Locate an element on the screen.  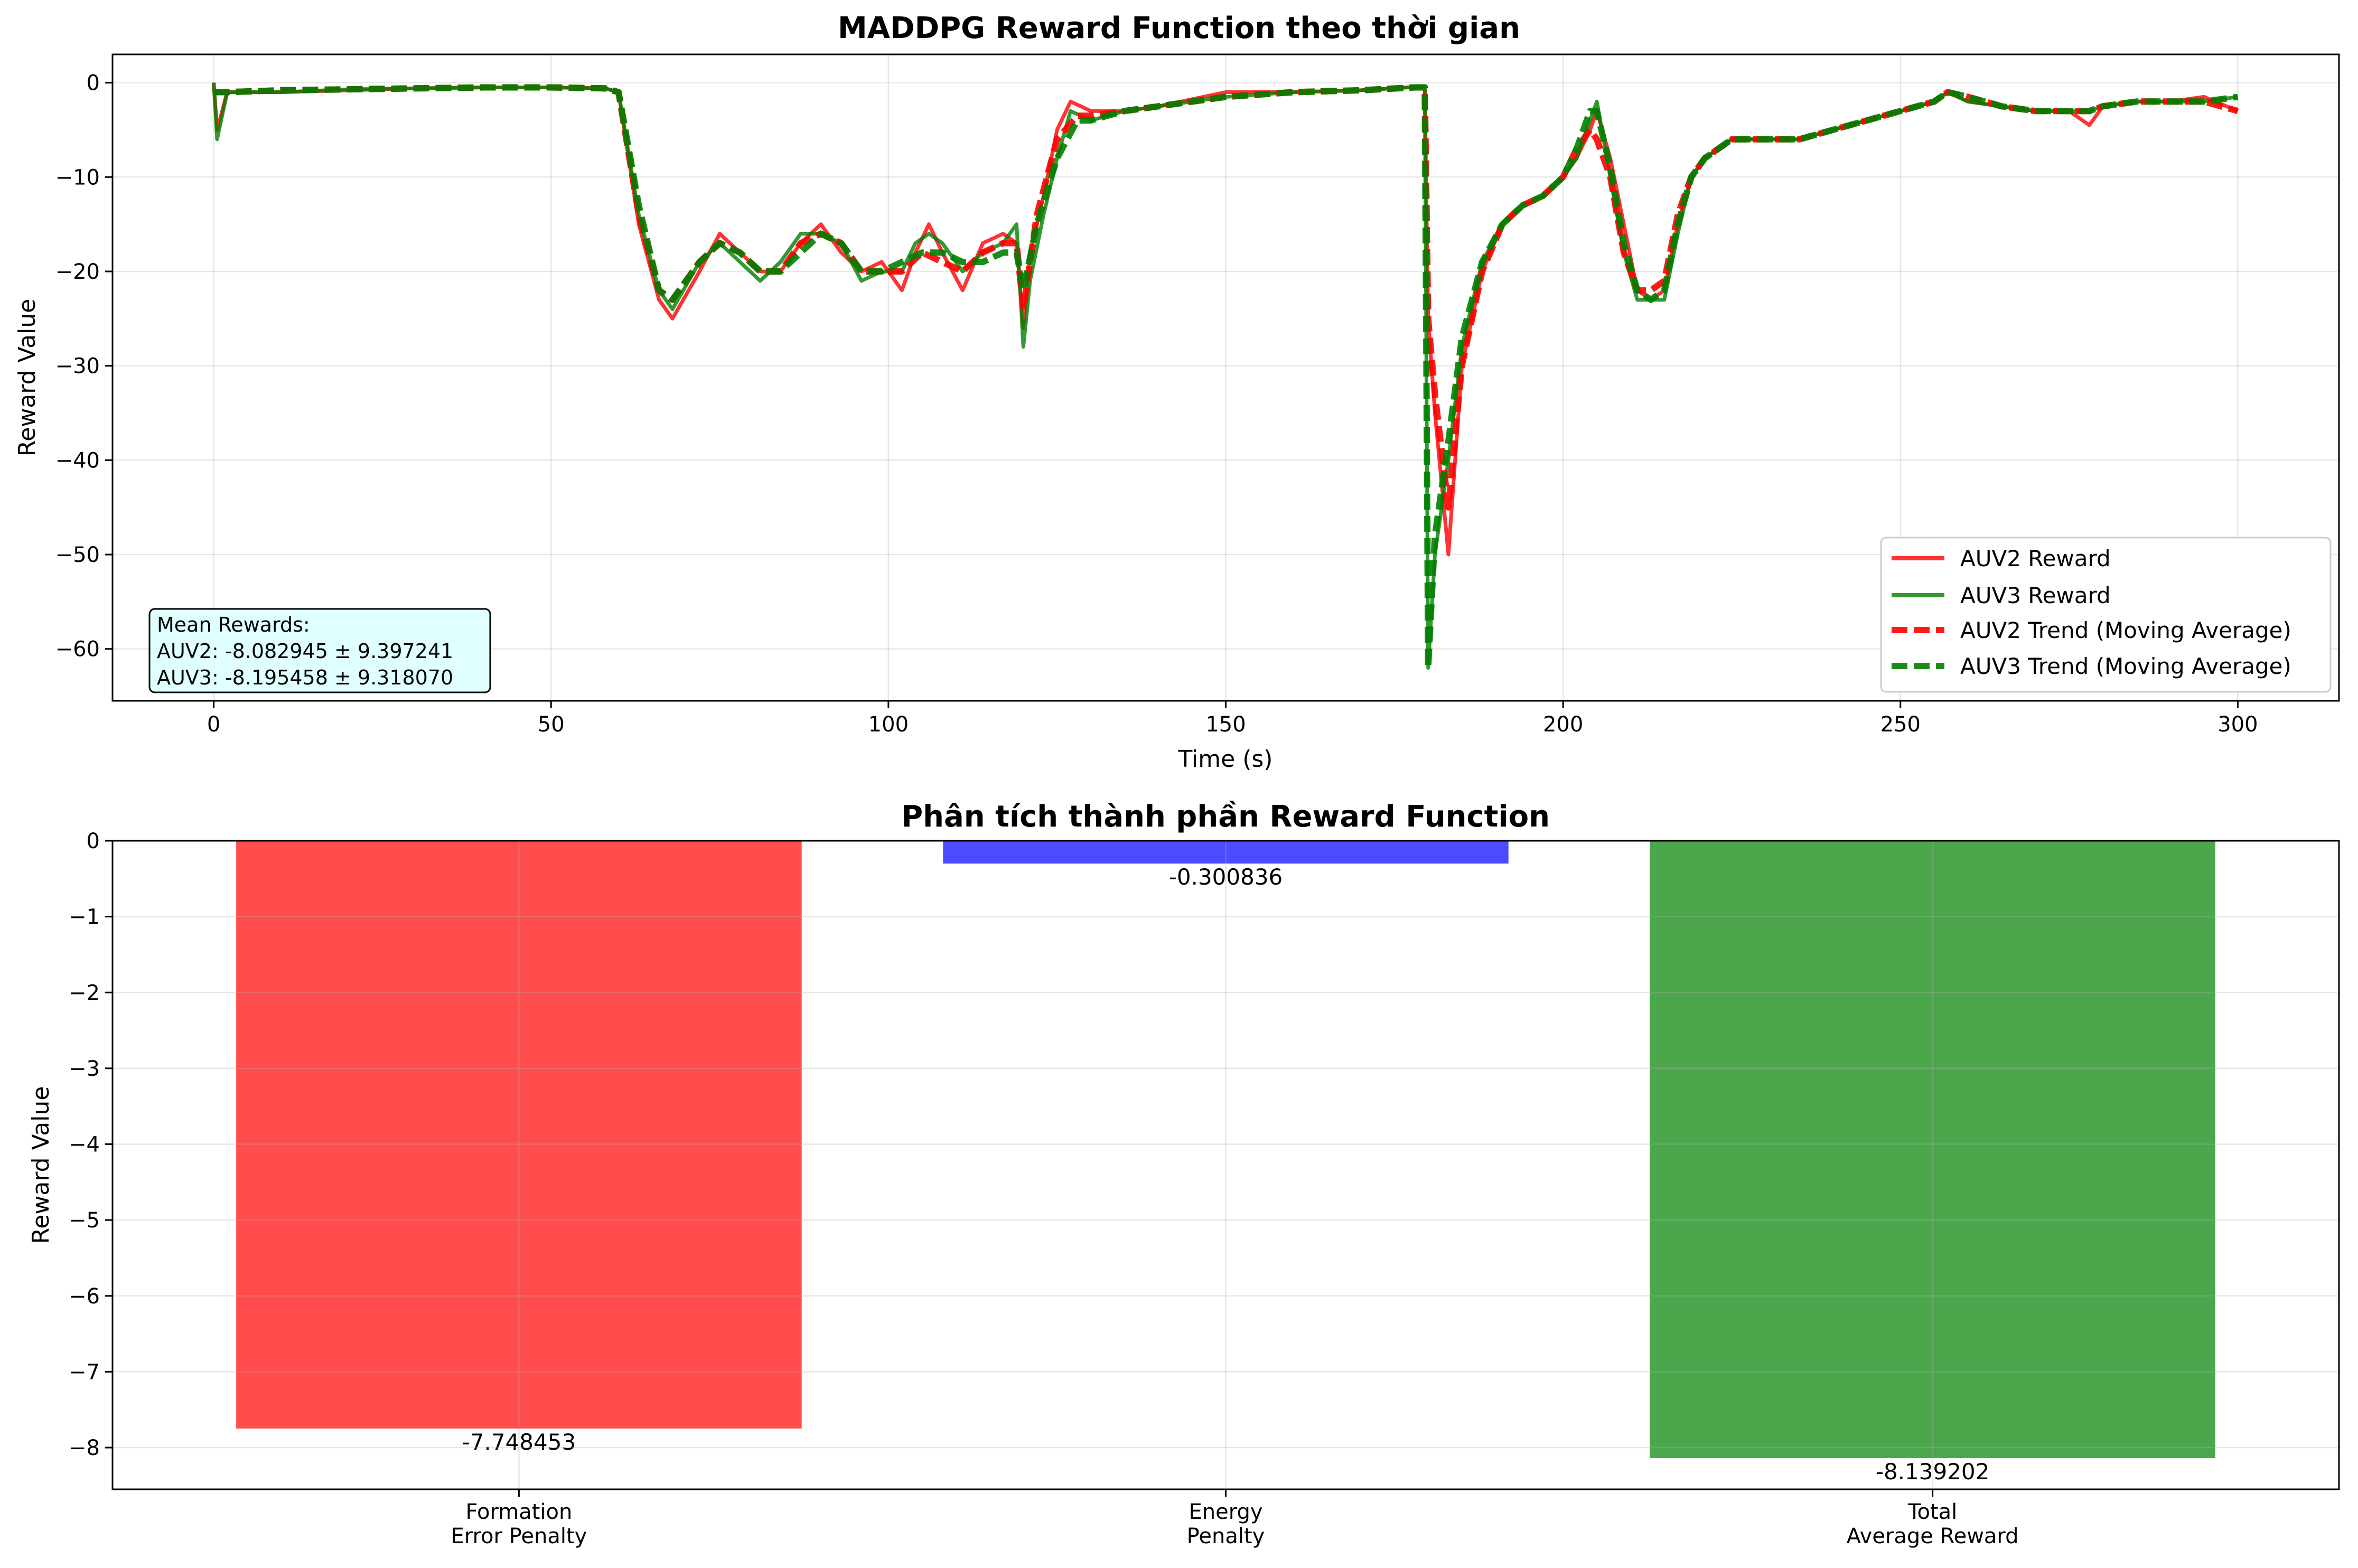
legend-label-auv3-trend: AUV3 Trend (Moving Average) is located at coordinates (2125, 666).